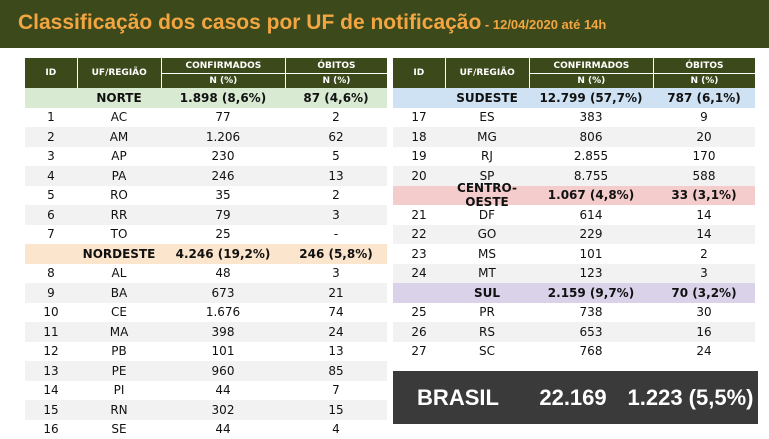 The image size is (769, 439). Describe the element at coordinates (223, 371) in the screenshot. I see `cell-confirmed: 960` at that location.